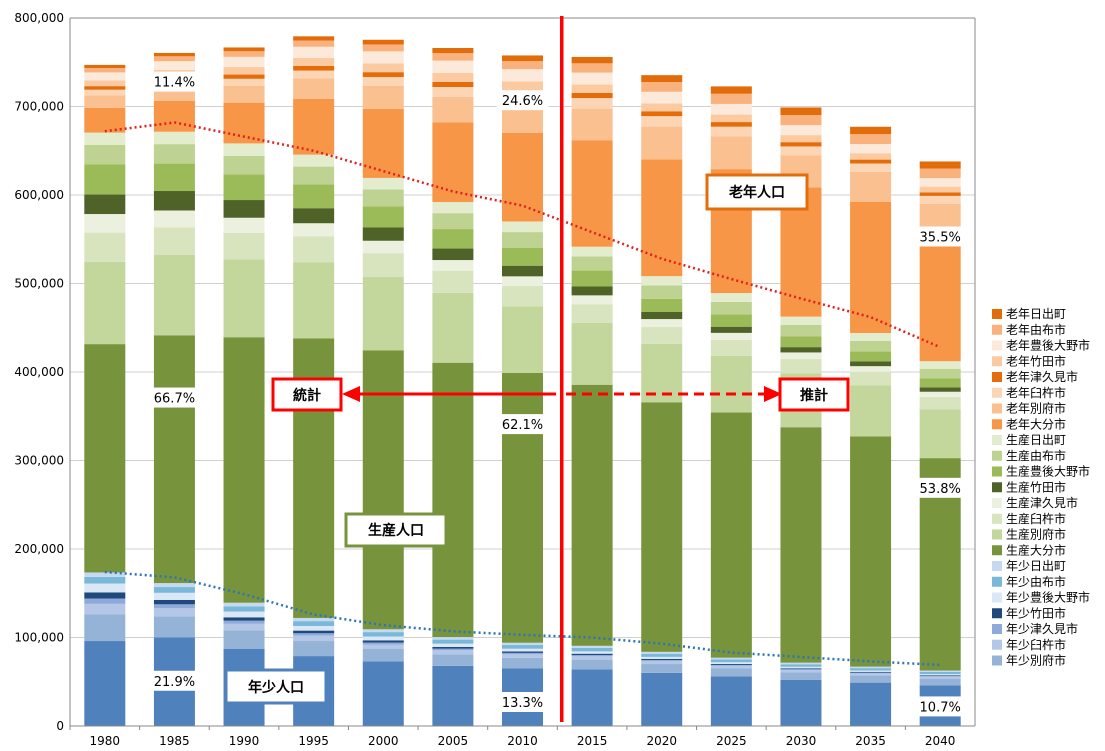 The height and width of the screenshot is (751, 1105). What do you see at coordinates (1048, 471) in the screenshot?
I see `legend-label: 生産豊後大野市` at bounding box center [1048, 471].